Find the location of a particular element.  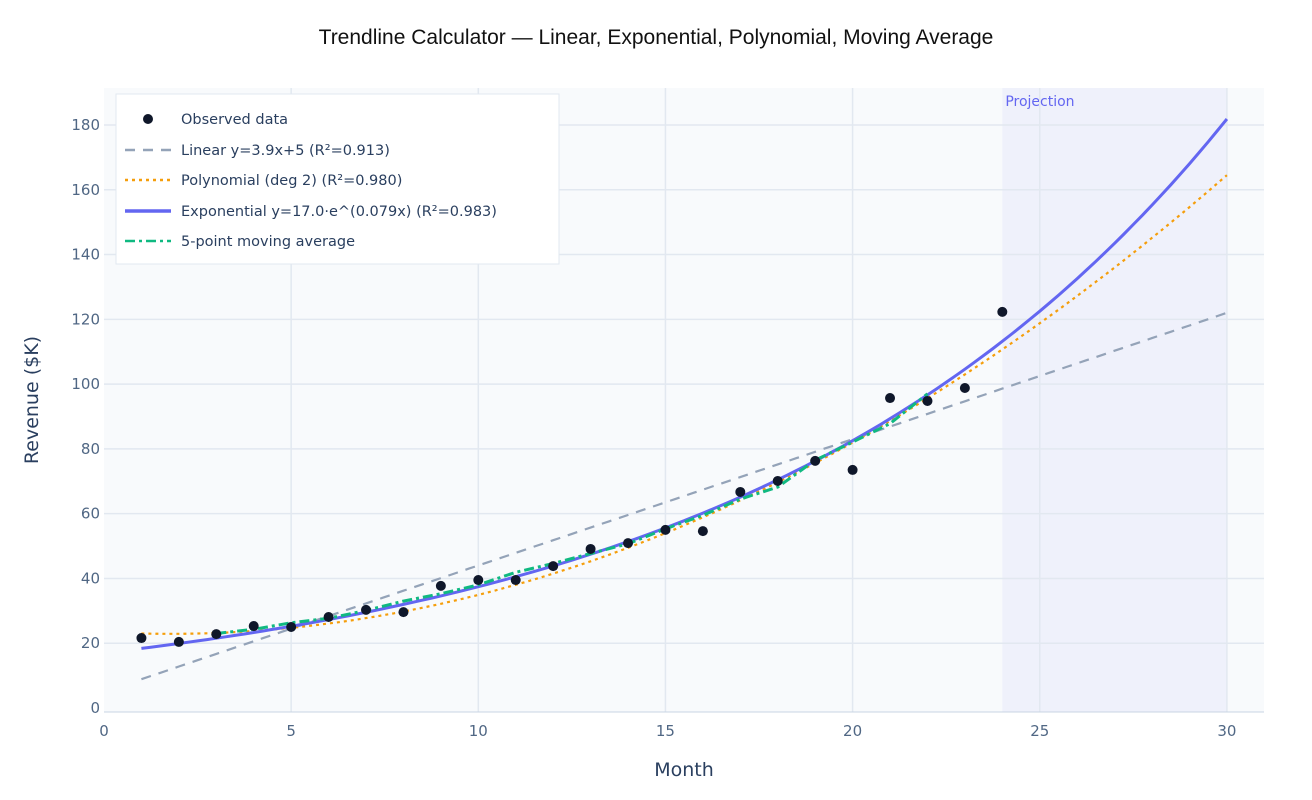

legend-label: 5-point moving average is located at coordinates (268, 242).